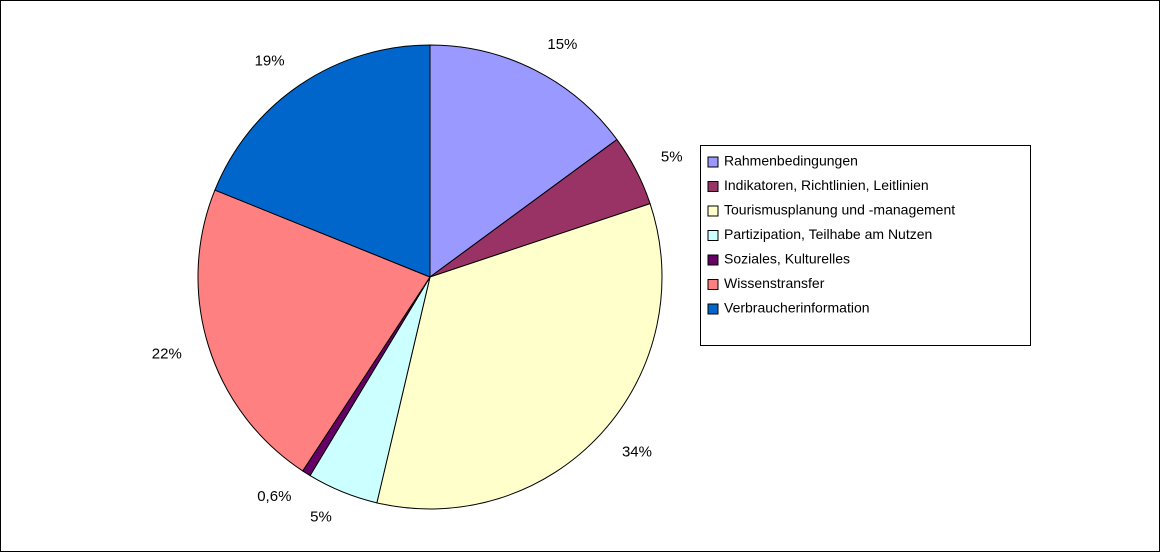 The width and height of the screenshot is (1160, 552). Describe the element at coordinates (562, 44) in the screenshot. I see `data-label: 15%` at that location.